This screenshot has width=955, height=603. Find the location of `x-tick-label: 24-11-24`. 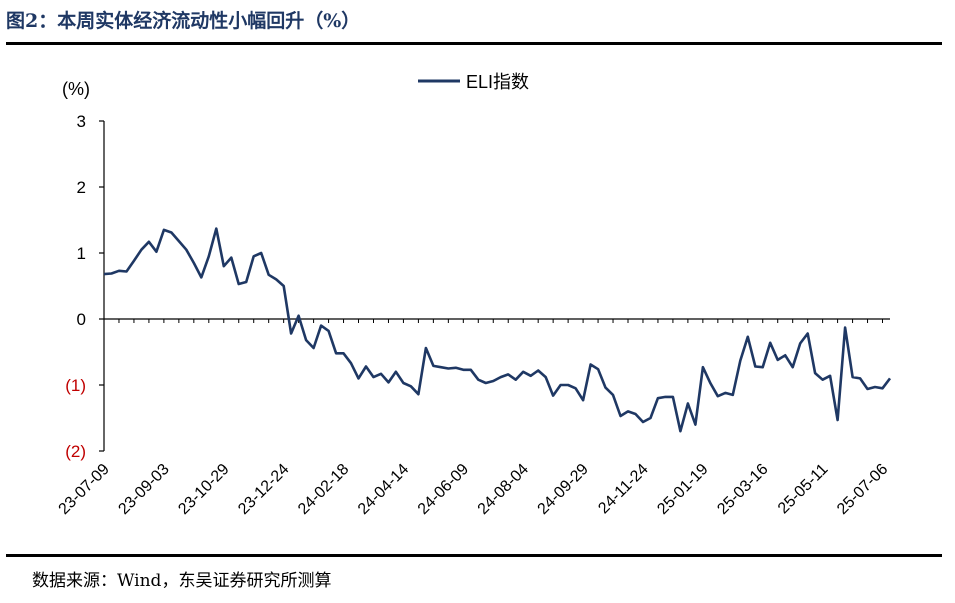

x-tick-label: 24-11-24 is located at coordinates (623, 489).